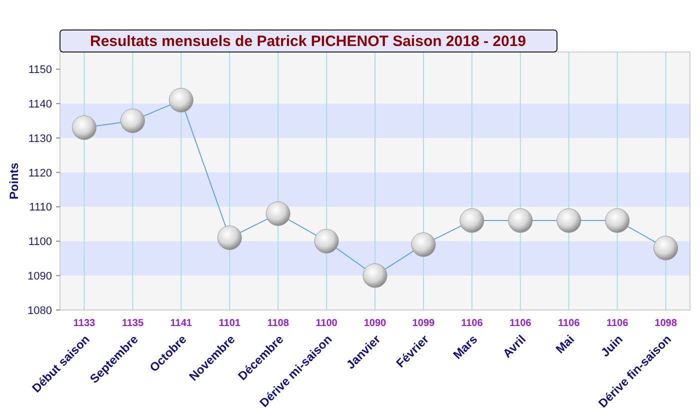 The image size is (700, 420). I want to click on data-label: 1108, so click(278, 323).